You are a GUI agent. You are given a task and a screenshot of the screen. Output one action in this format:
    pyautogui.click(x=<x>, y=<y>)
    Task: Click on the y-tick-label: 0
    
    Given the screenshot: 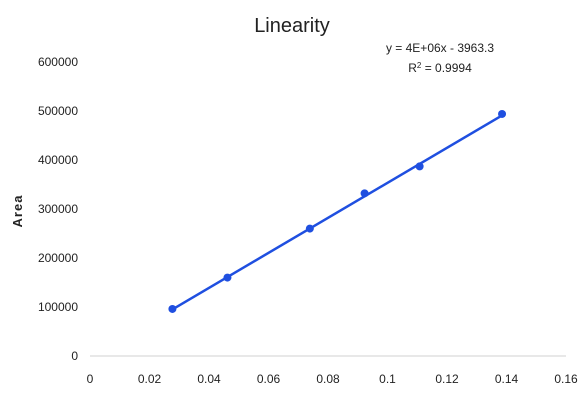 What is the action you would take?
    pyautogui.click(x=74, y=356)
    